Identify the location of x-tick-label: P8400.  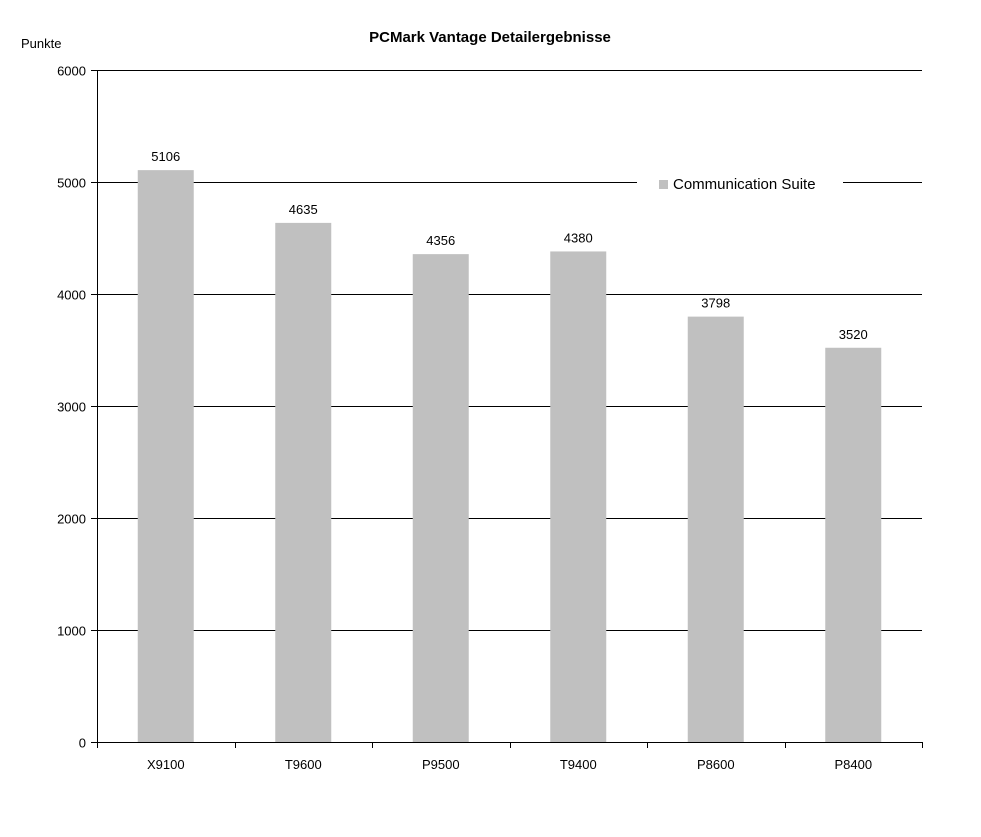
(853, 764).